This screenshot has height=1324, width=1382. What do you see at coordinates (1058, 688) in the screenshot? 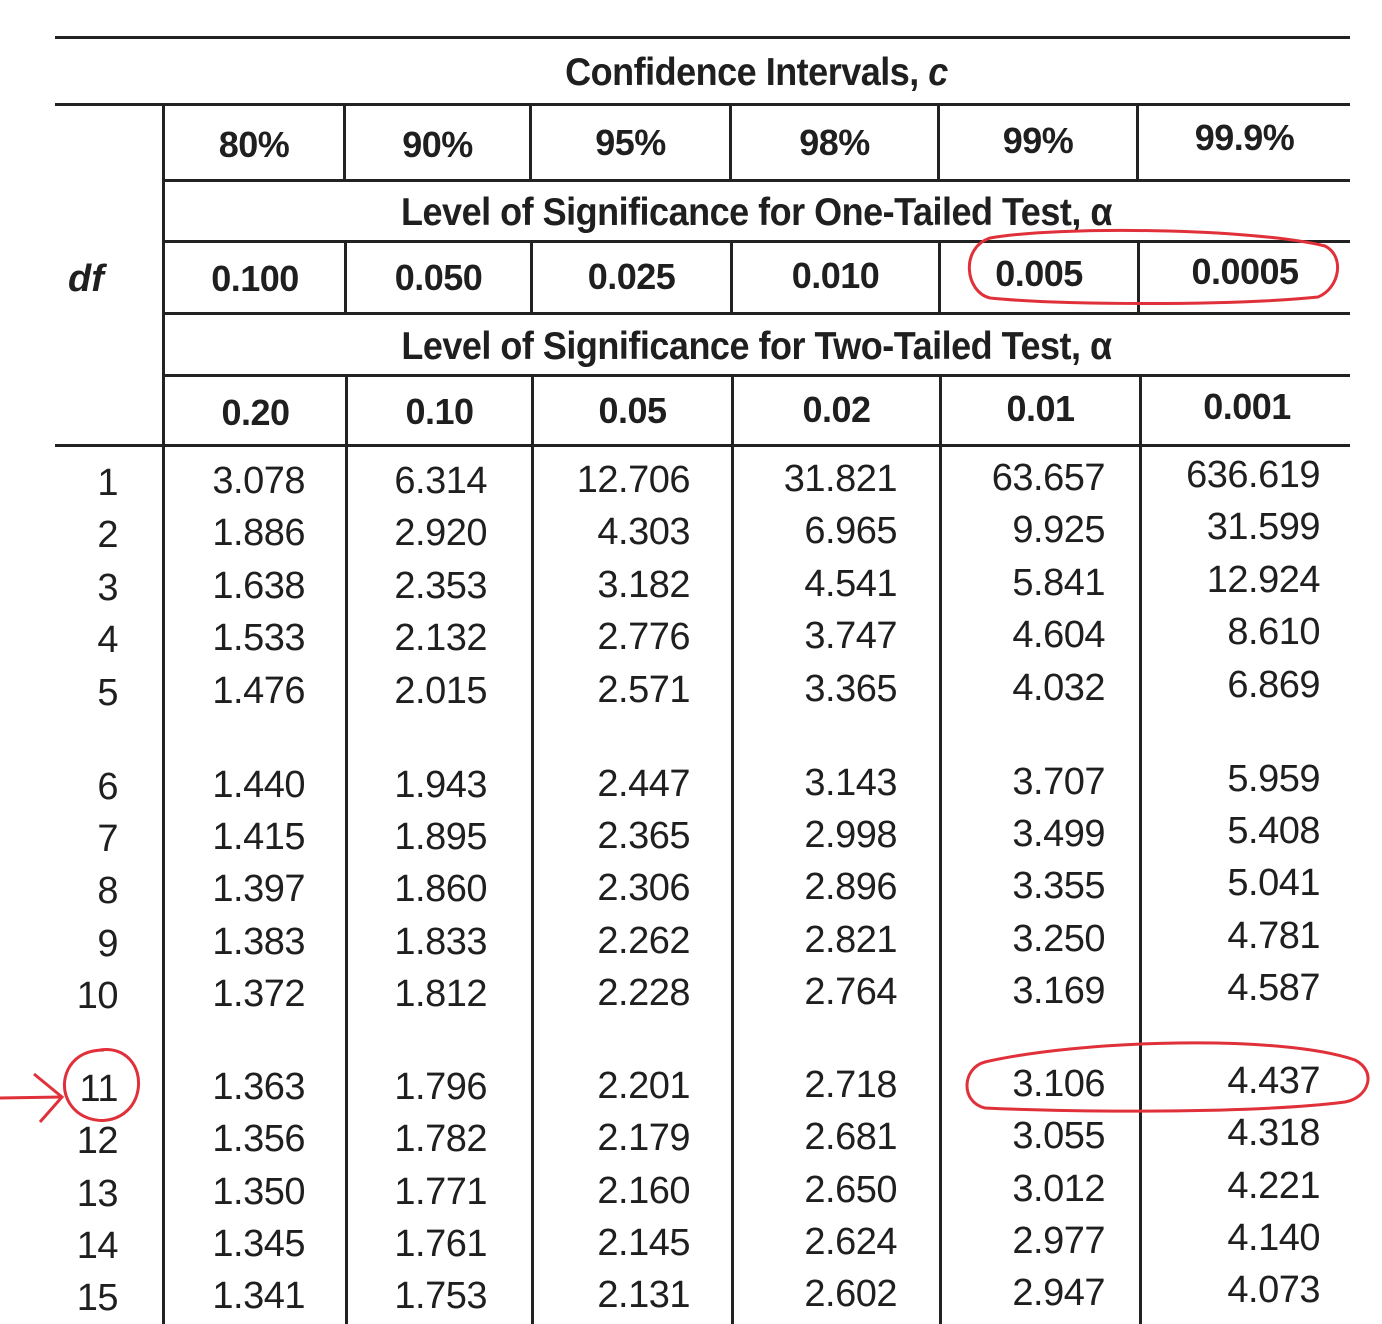
I see `critical-value-cell: 4.032` at bounding box center [1058, 688].